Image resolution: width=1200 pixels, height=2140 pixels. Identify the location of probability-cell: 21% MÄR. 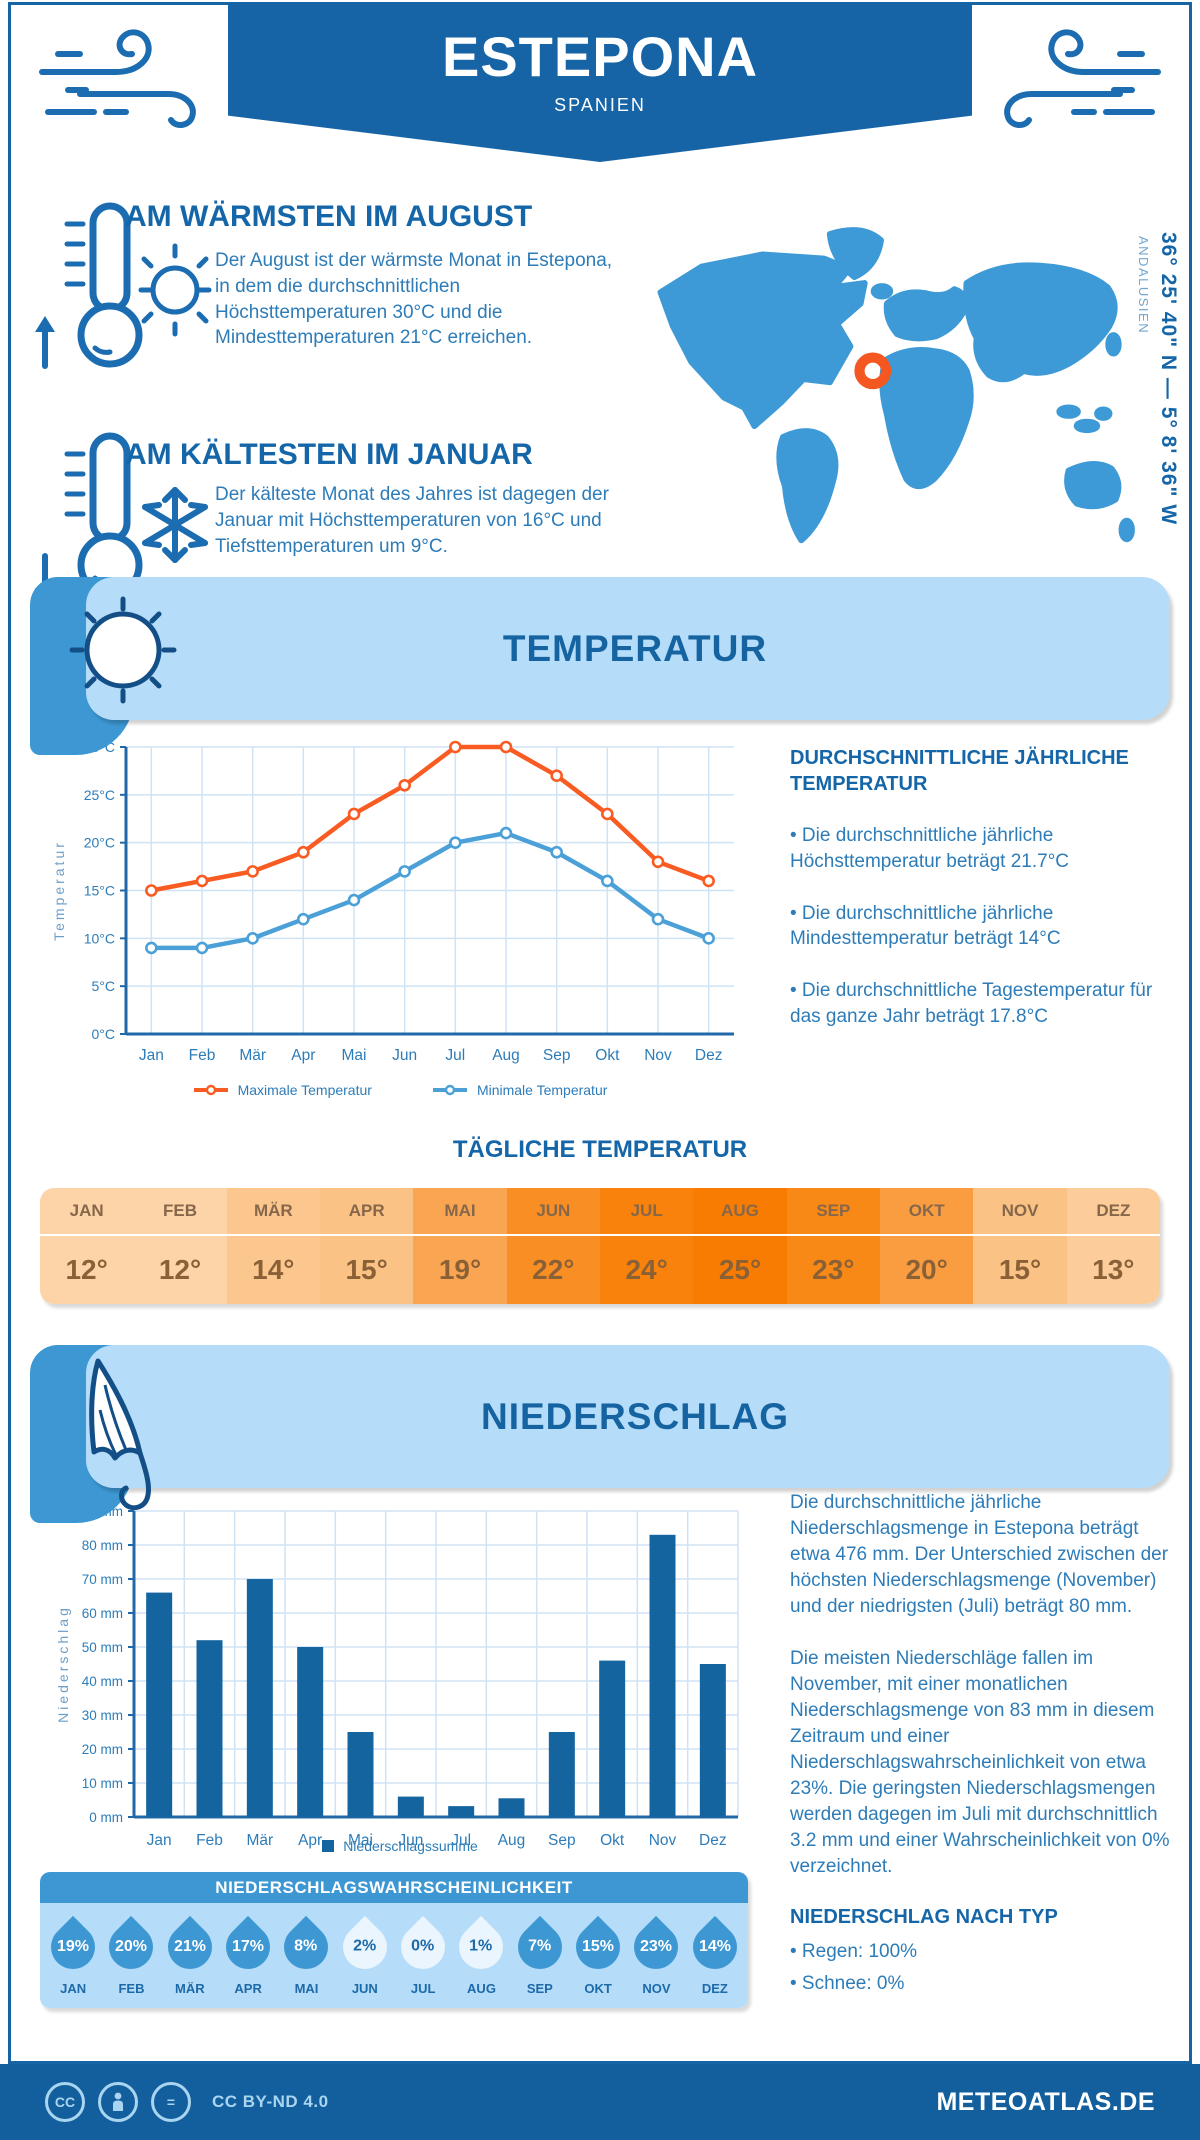
(189, 1955).